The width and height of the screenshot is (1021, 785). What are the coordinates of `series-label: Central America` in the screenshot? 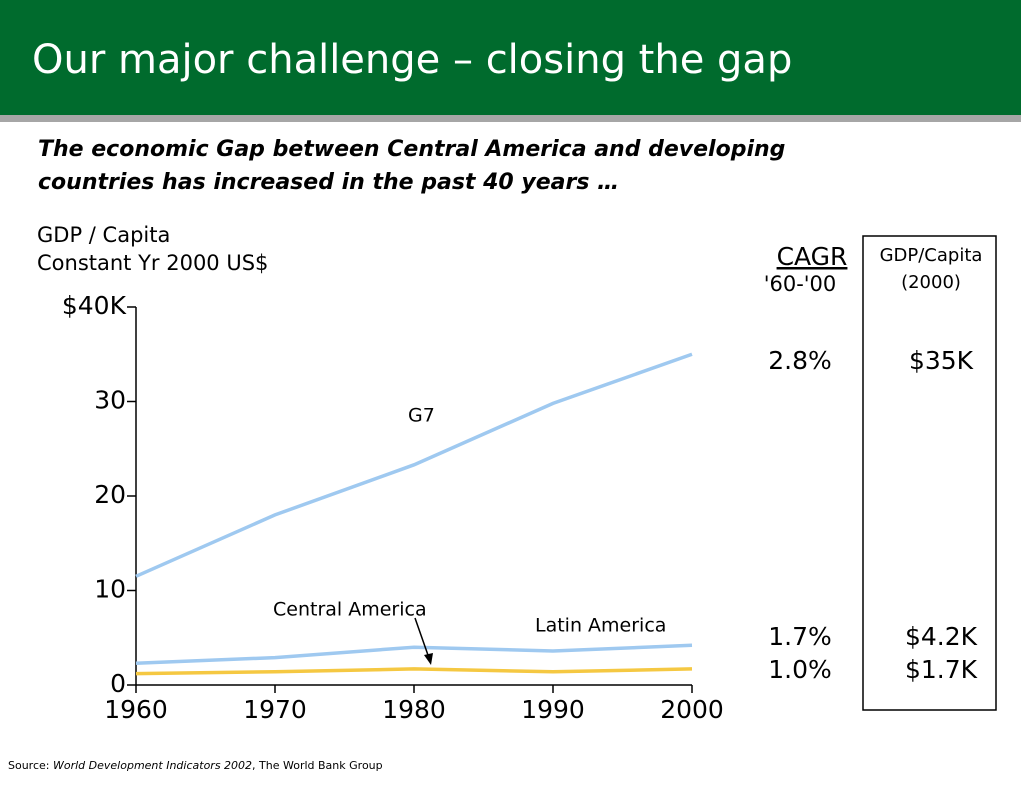 It's located at (350, 610).